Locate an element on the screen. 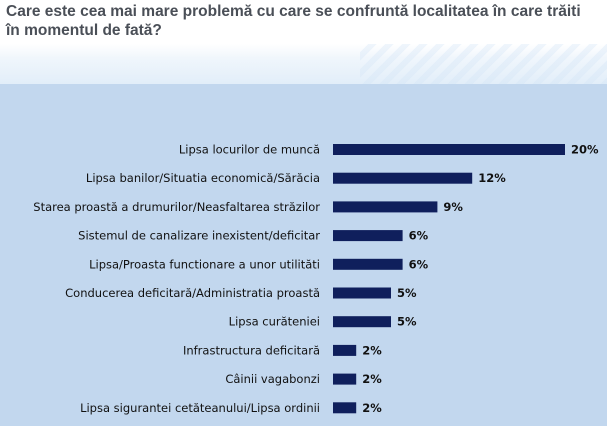 Image resolution: width=607 pixels, height=426 pixels. value-label: 12% is located at coordinates (492, 178).